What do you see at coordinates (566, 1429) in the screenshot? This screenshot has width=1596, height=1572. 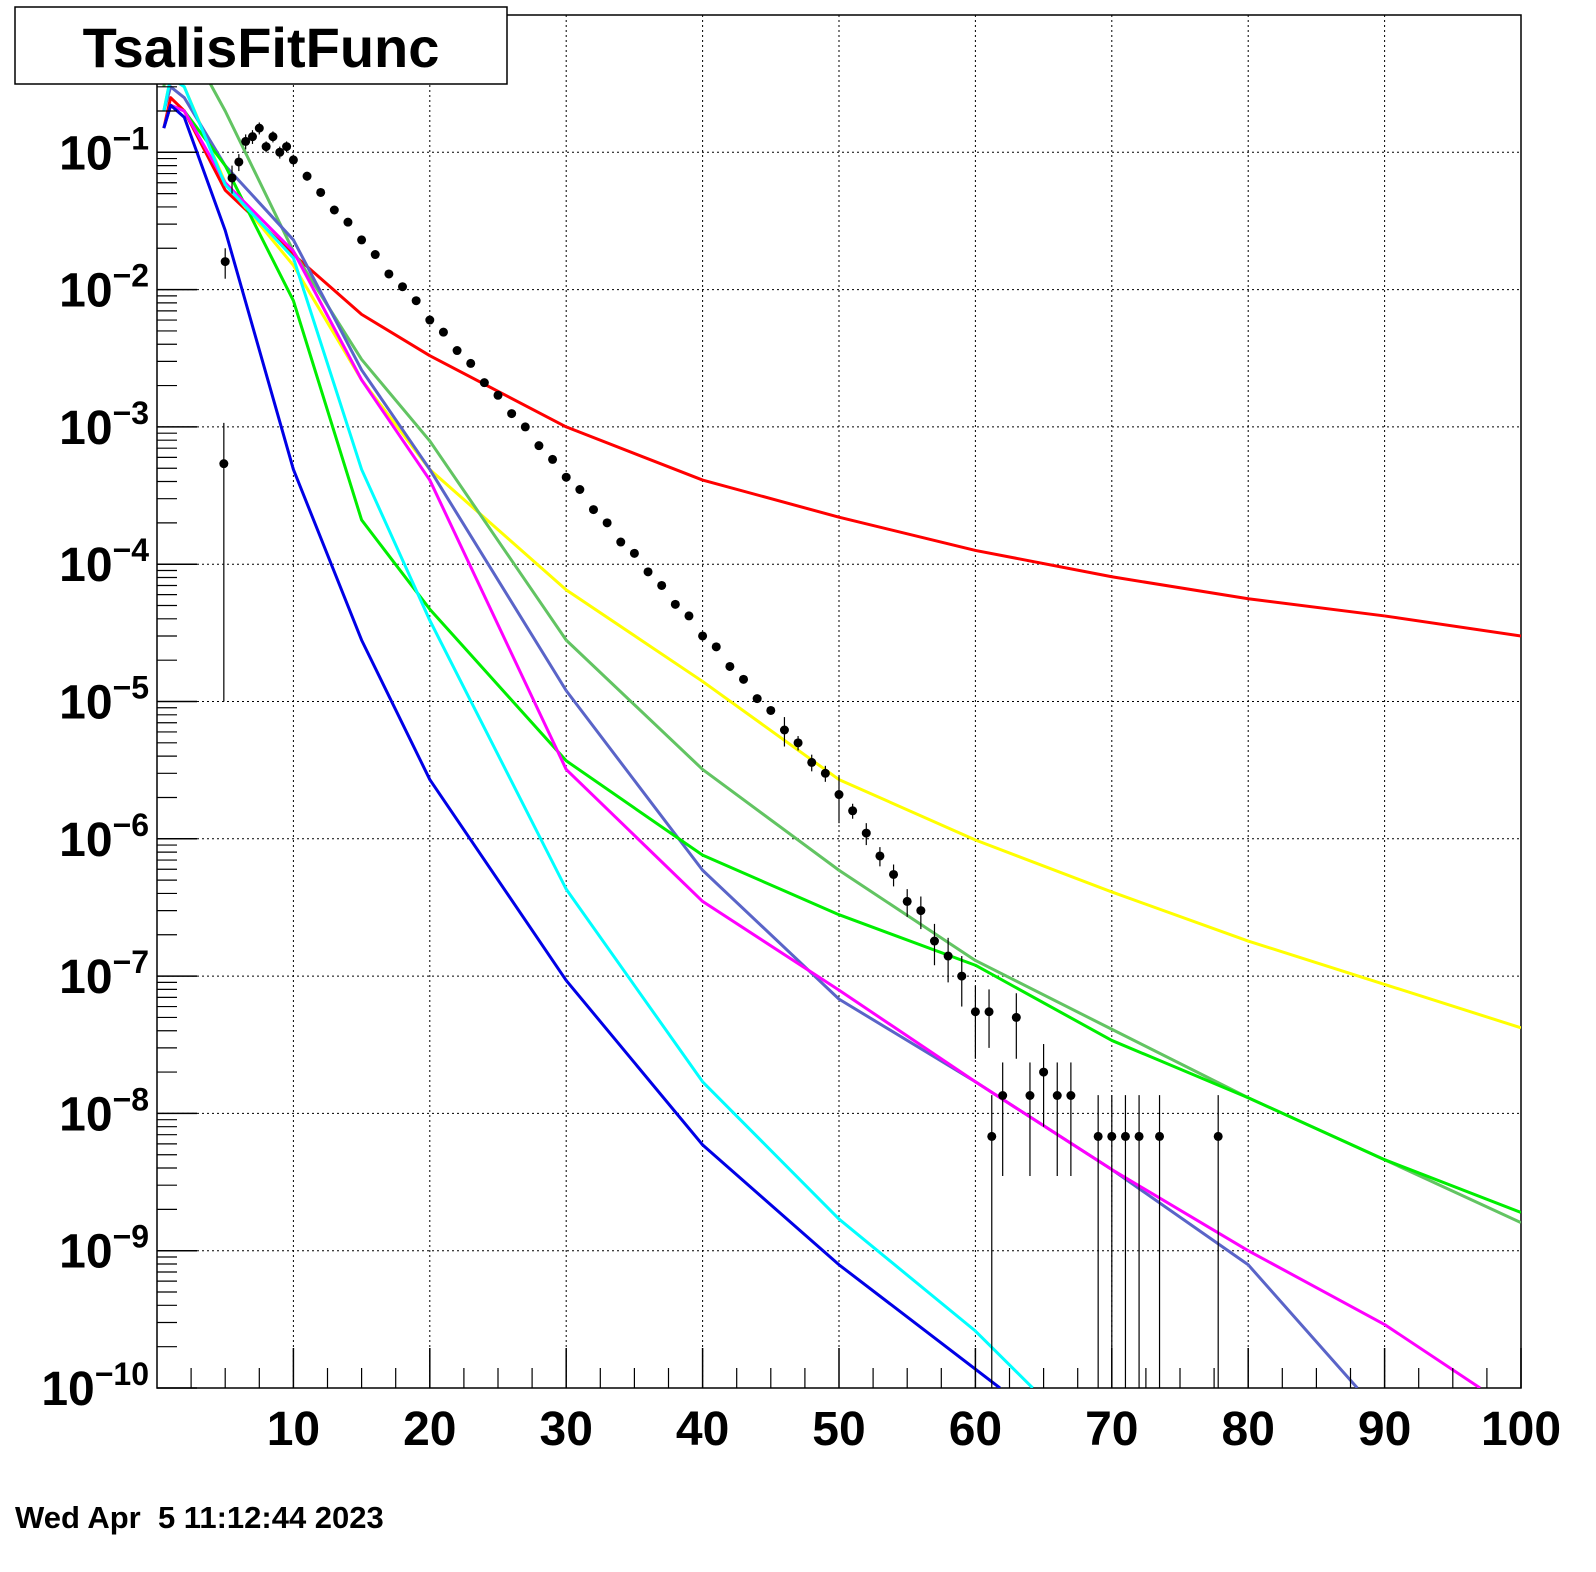 I see `x-tick-label: 30` at bounding box center [566, 1429].